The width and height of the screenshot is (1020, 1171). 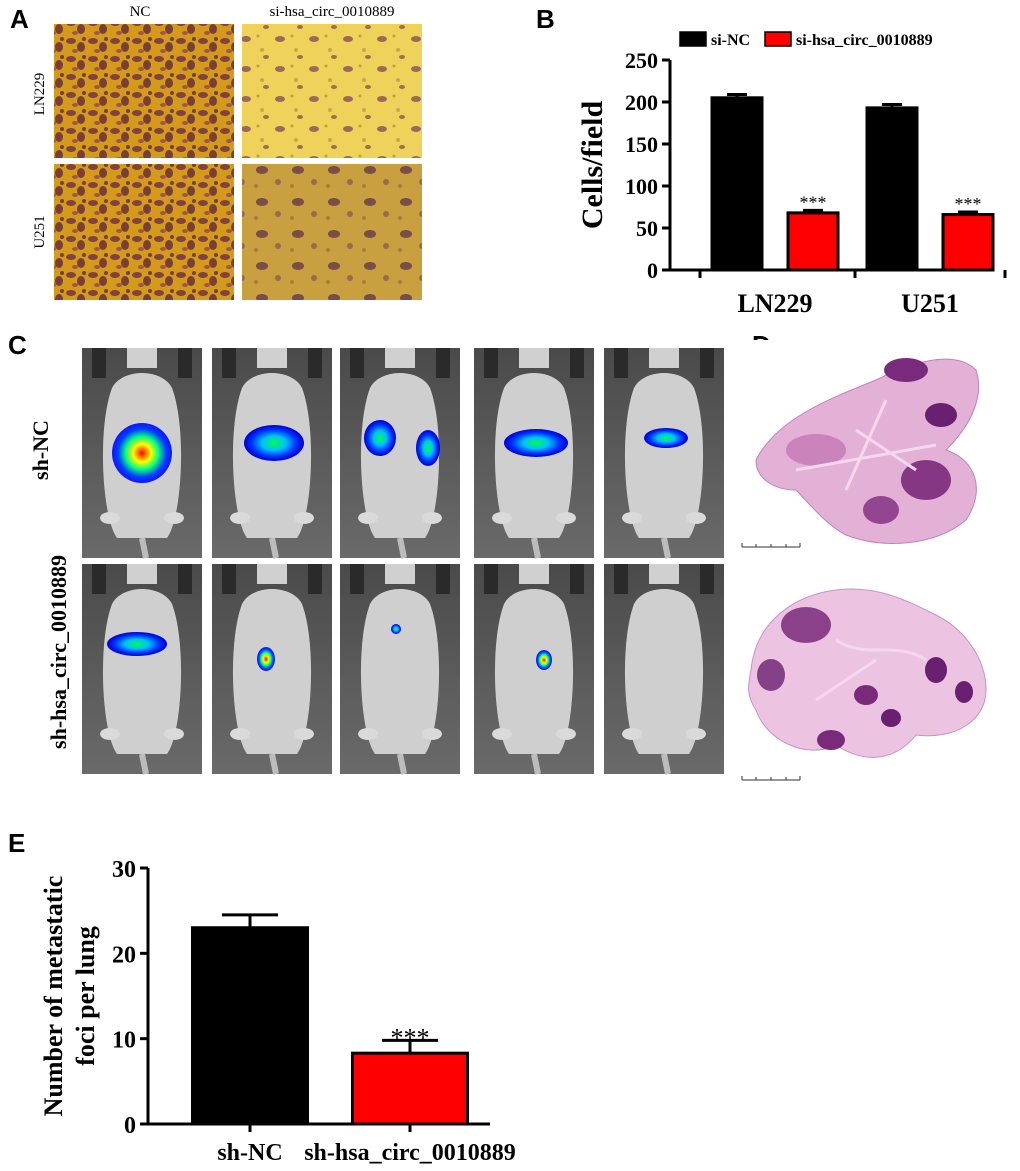 I want to click on panel-letter-b: B, so click(x=545, y=19).